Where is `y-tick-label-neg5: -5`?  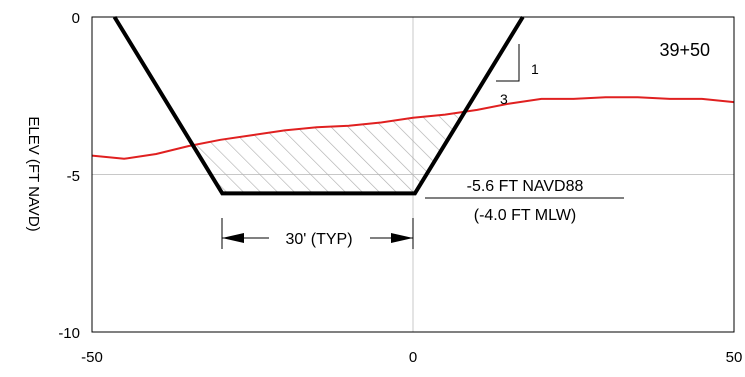
y-tick-label-neg5: -5 is located at coordinates (73, 176).